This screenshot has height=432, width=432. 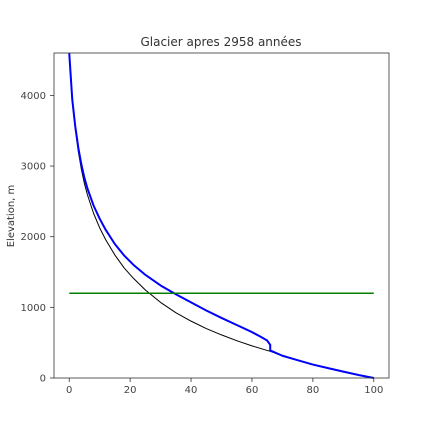 I want to click on x-tick-label: 60, so click(x=252, y=390).